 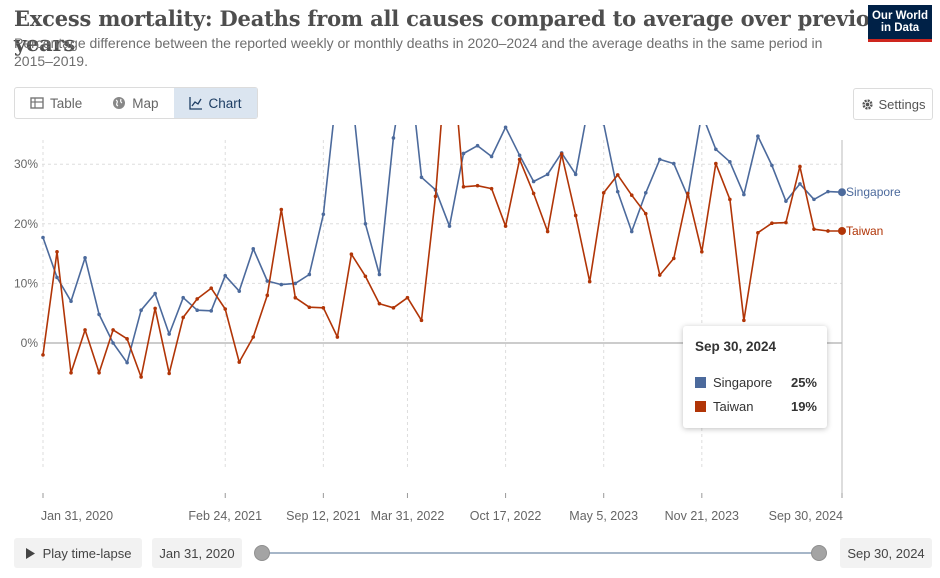 What do you see at coordinates (30, 553) in the screenshot?
I see `play-icon` at bounding box center [30, 553].